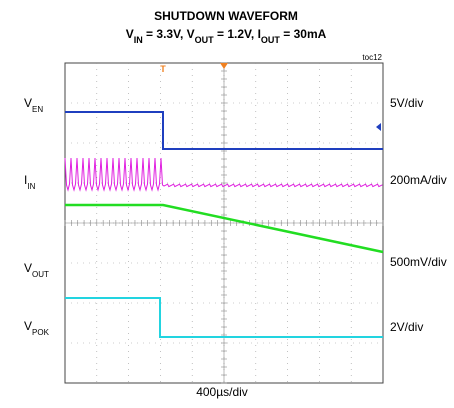 Image resolution: width=454 pixels, height=408 pixels. I want to click on subtitle: VIN = 3.3V, VOUT = 1.2V, IOUT = 30mA, so click(226, 36).